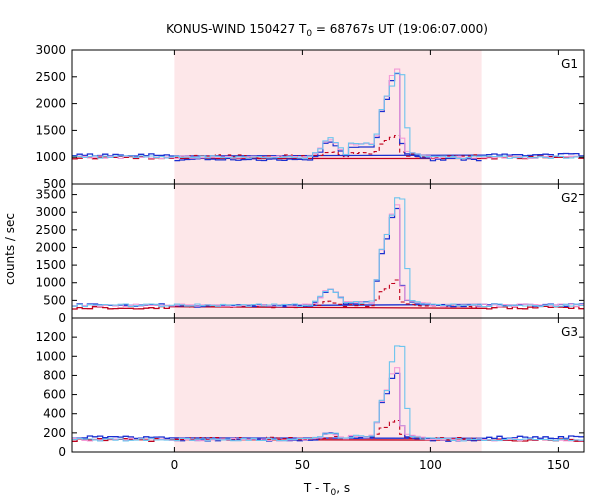 This screenshot has width=600, height=500. I want to click on x-tick-label: 50, so click(302, 465).